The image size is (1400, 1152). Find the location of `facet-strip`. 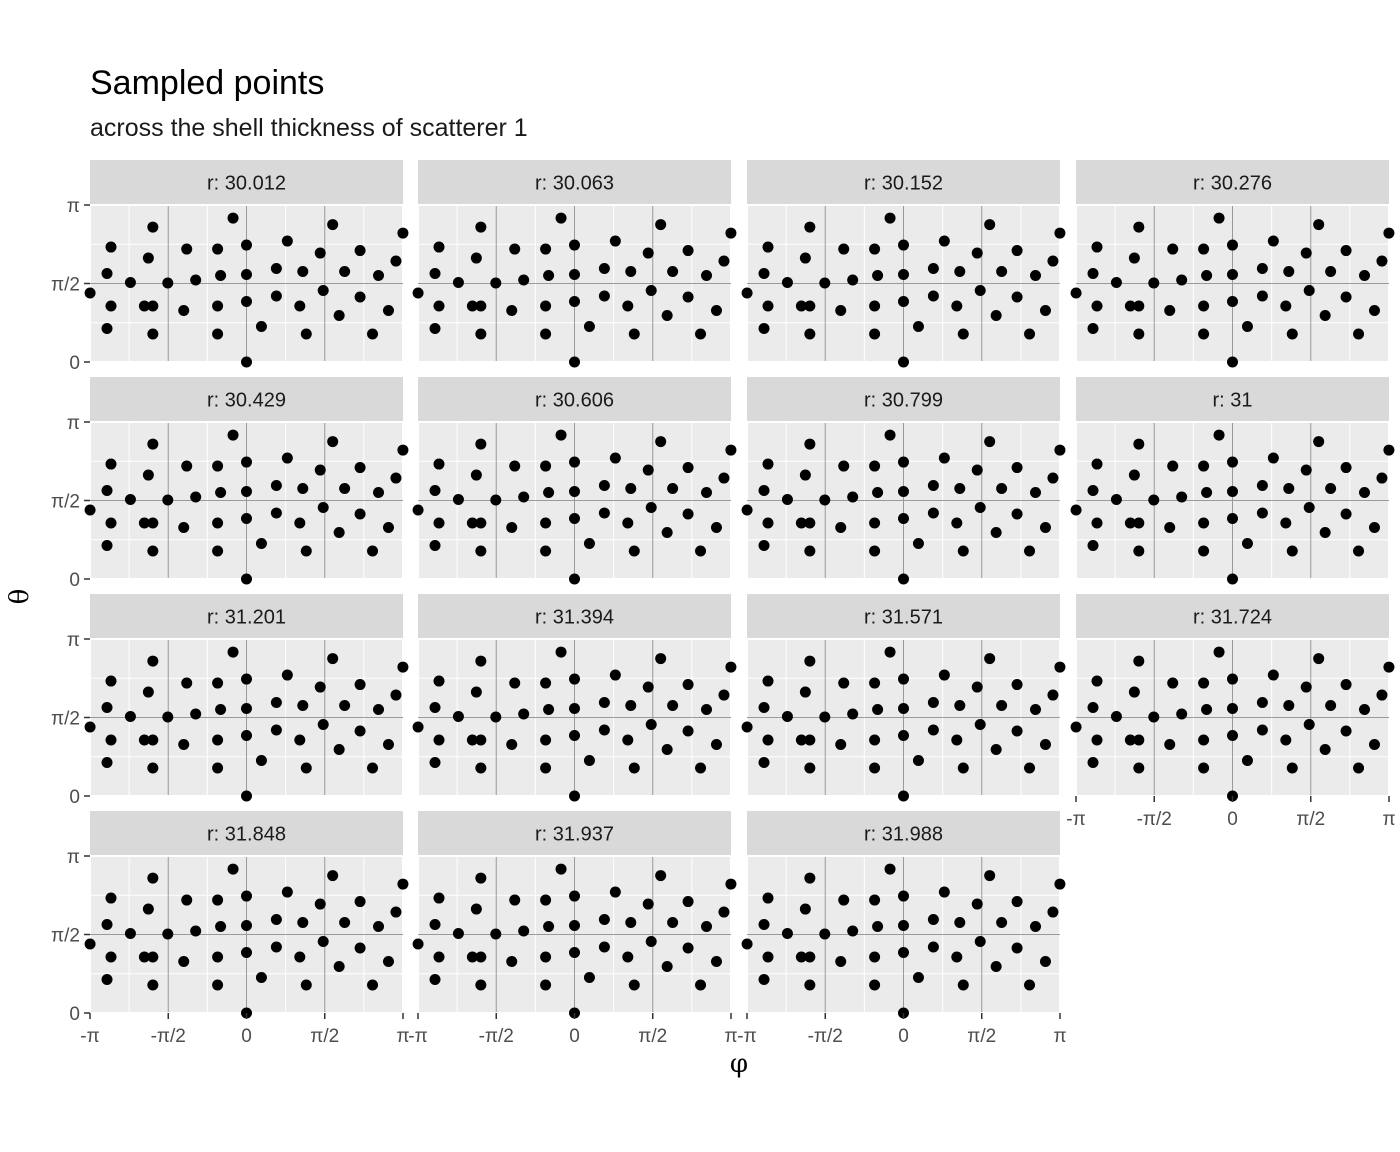

facet-strip is located at coordinates (246, 833).